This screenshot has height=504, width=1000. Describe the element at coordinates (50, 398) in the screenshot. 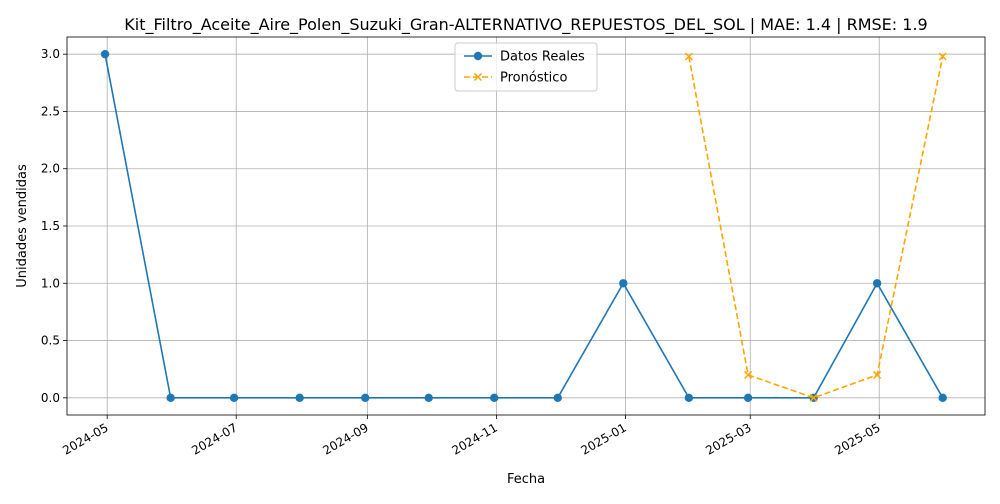

I see `y-tick-label: 0.0` at that location.